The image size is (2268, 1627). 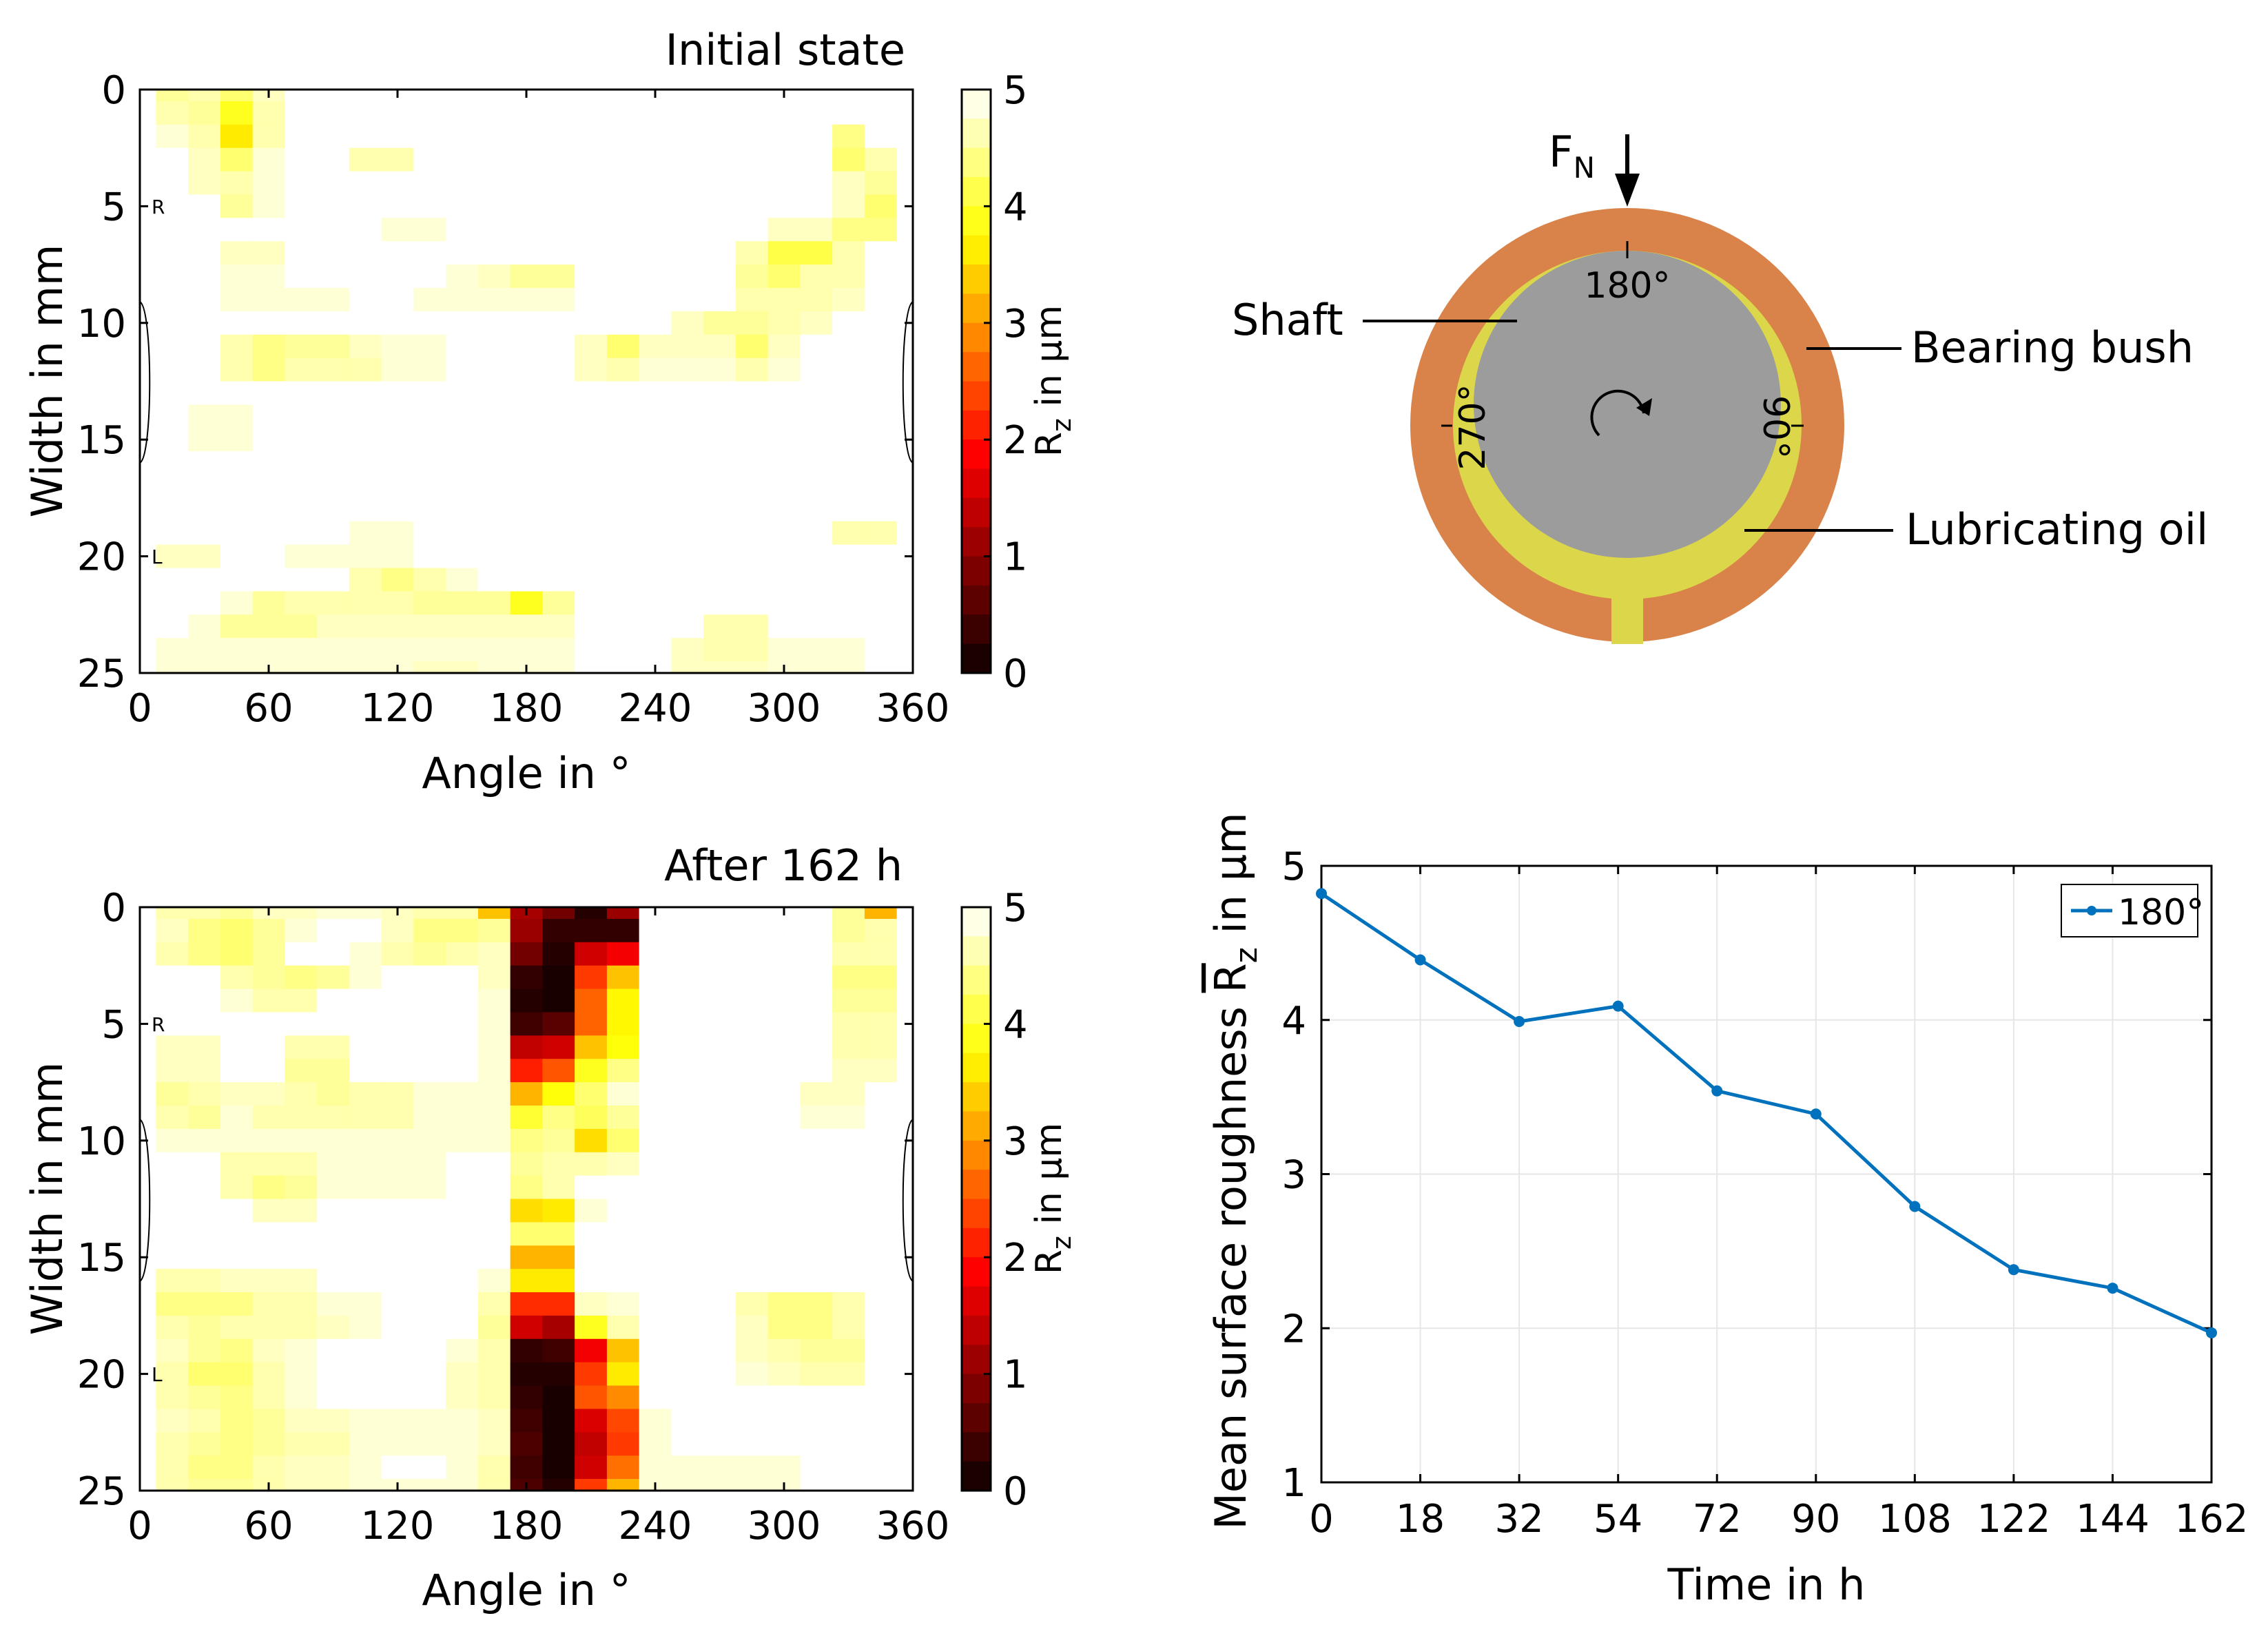 I want to click on x-tick-label: 32, so click(x=1518, y=1519).